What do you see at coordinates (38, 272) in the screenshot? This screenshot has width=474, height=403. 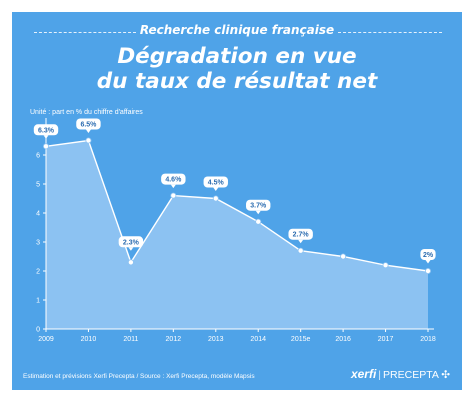 I see `y-tick-label: 2` at bounding box center [38, 272].